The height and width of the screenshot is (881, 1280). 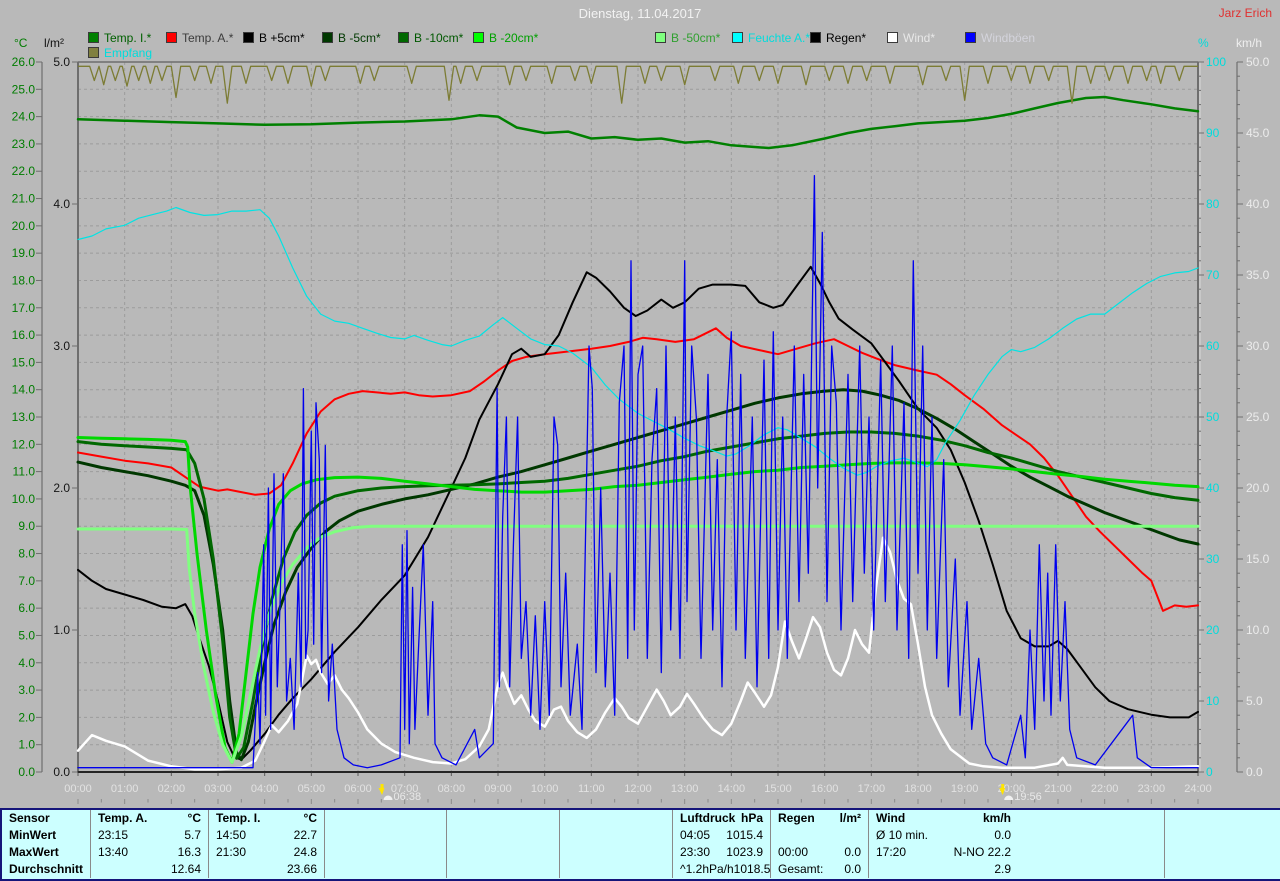 What do you see at coordinates (208, 37) in the screenshot?
I see `legend-label-temp-a: Temp. A.*` at bounding box center [208, 37].